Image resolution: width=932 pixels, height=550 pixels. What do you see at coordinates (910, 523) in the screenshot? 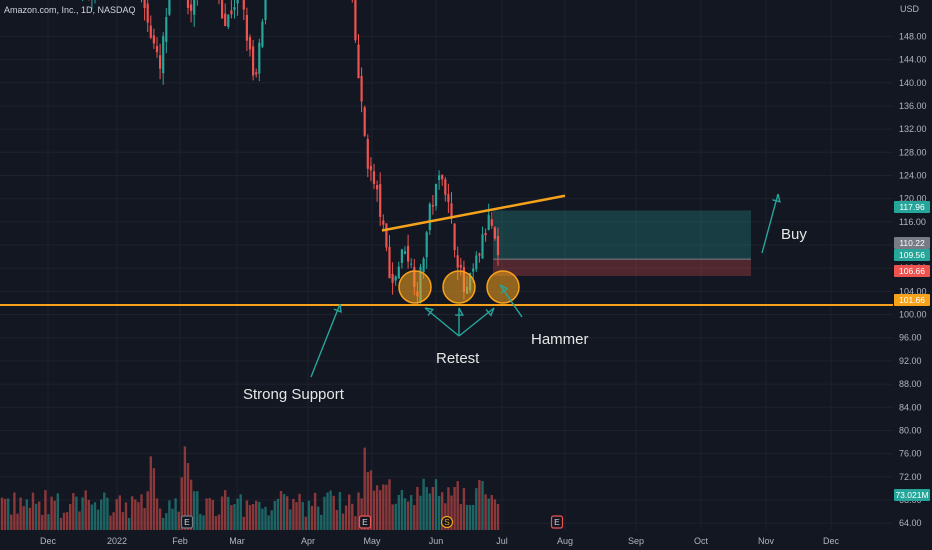
I see `price-tick-label: 64.00` at bounding box center [910, 523].